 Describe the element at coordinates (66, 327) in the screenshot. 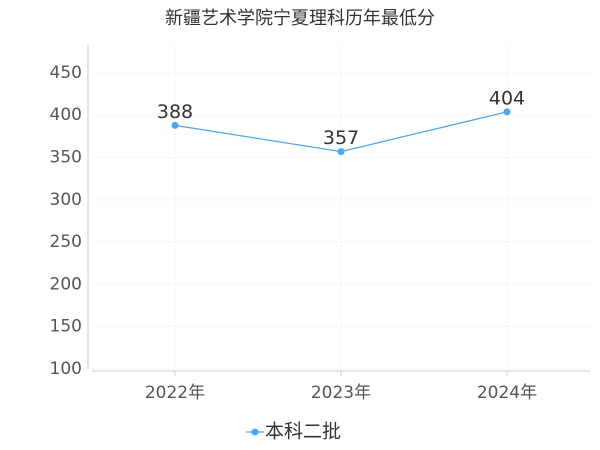

I see `y-tick-label: 150` at that location.